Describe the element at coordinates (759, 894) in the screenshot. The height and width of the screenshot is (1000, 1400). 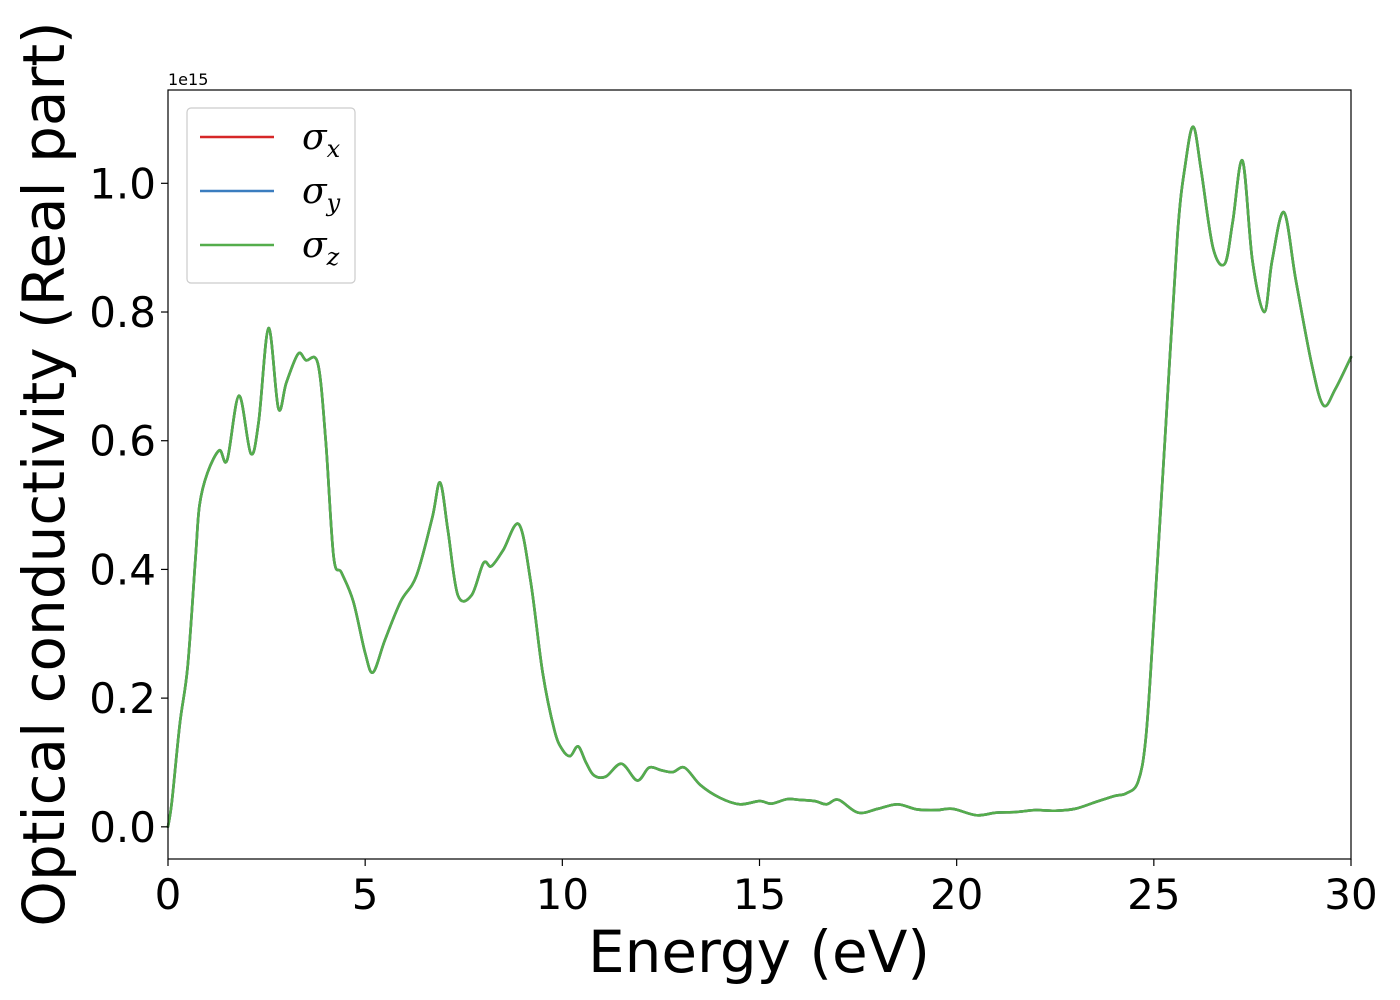
I see `x-tick-label: 15` at that location.